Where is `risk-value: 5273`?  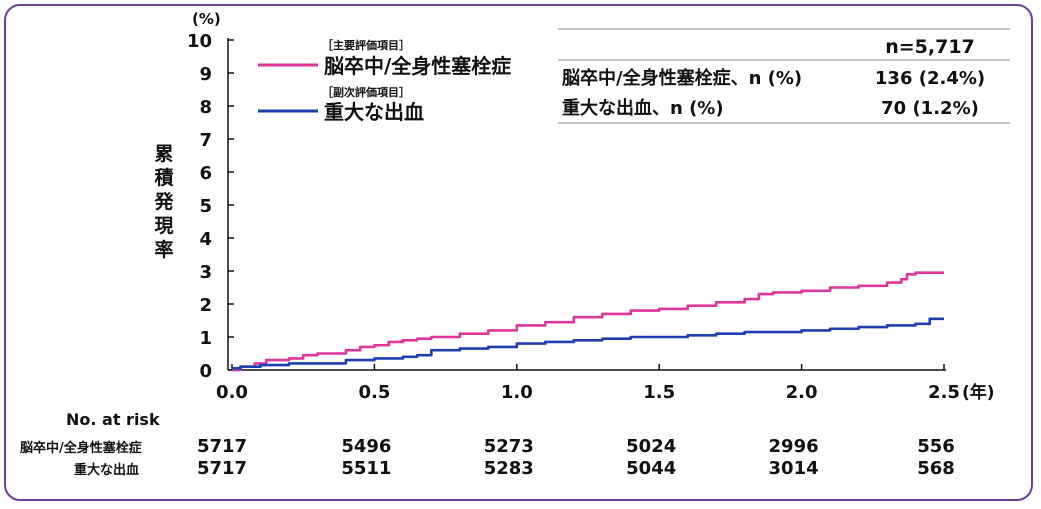
risk-value: 5273 is located at coordinates (509, 446).